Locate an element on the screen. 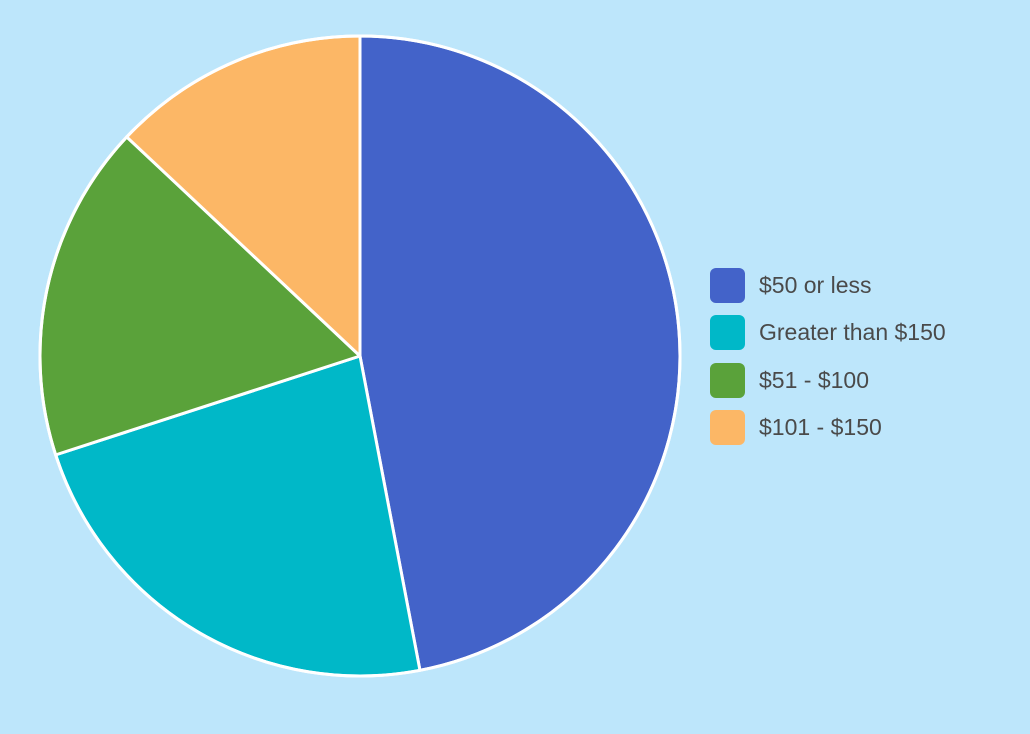 This screenshot has height=734, width=1030. legend-label-51-100: $51 - $100 is located at coordinates (814, 379).